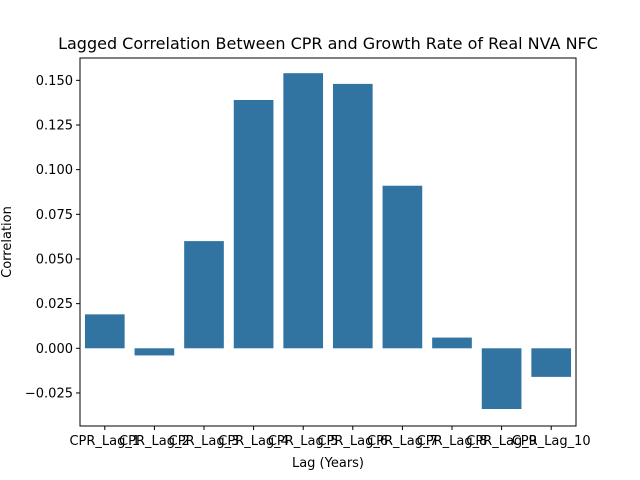 The image size is (640, 480). What do you see at coordinates (501, 441) in the screenshot?
I see `x-tick-label: CPR_Lag_9` at bounding box center [501, 441].